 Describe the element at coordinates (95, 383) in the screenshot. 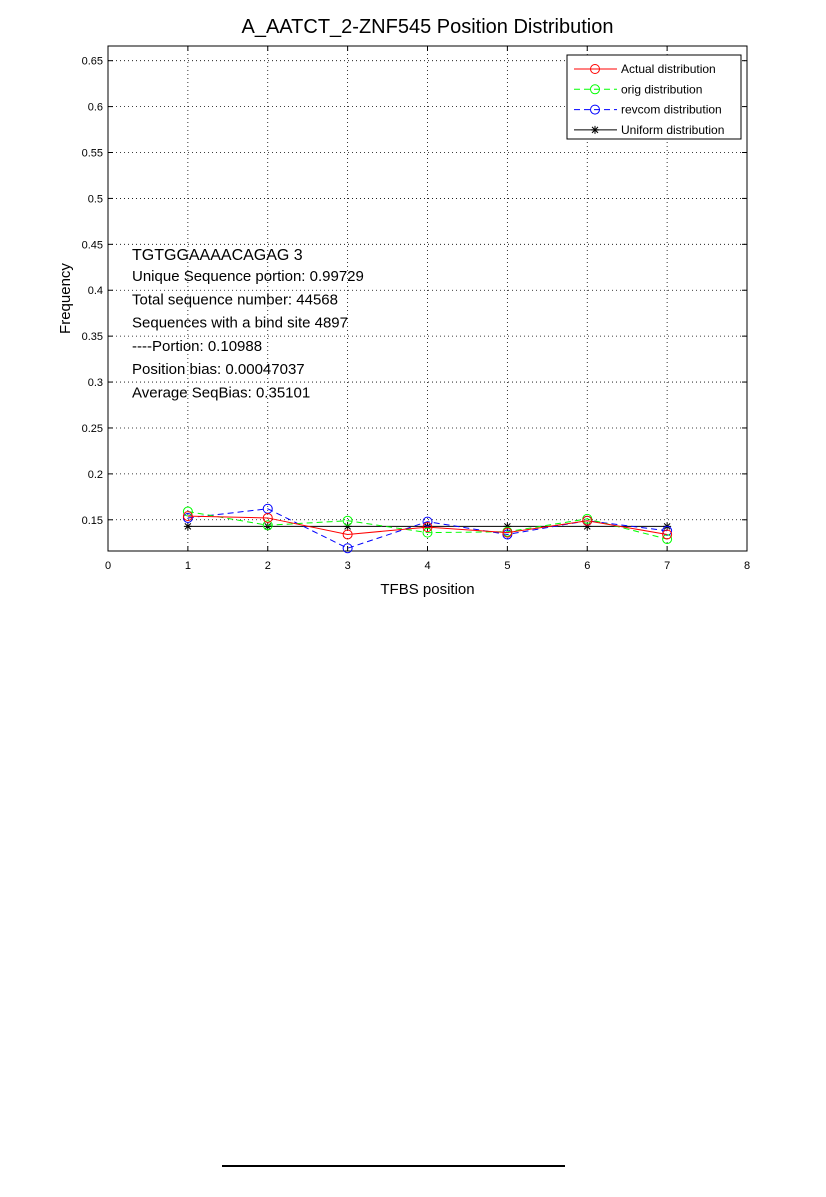

I see `y-tick-label: 0.3` at that location.